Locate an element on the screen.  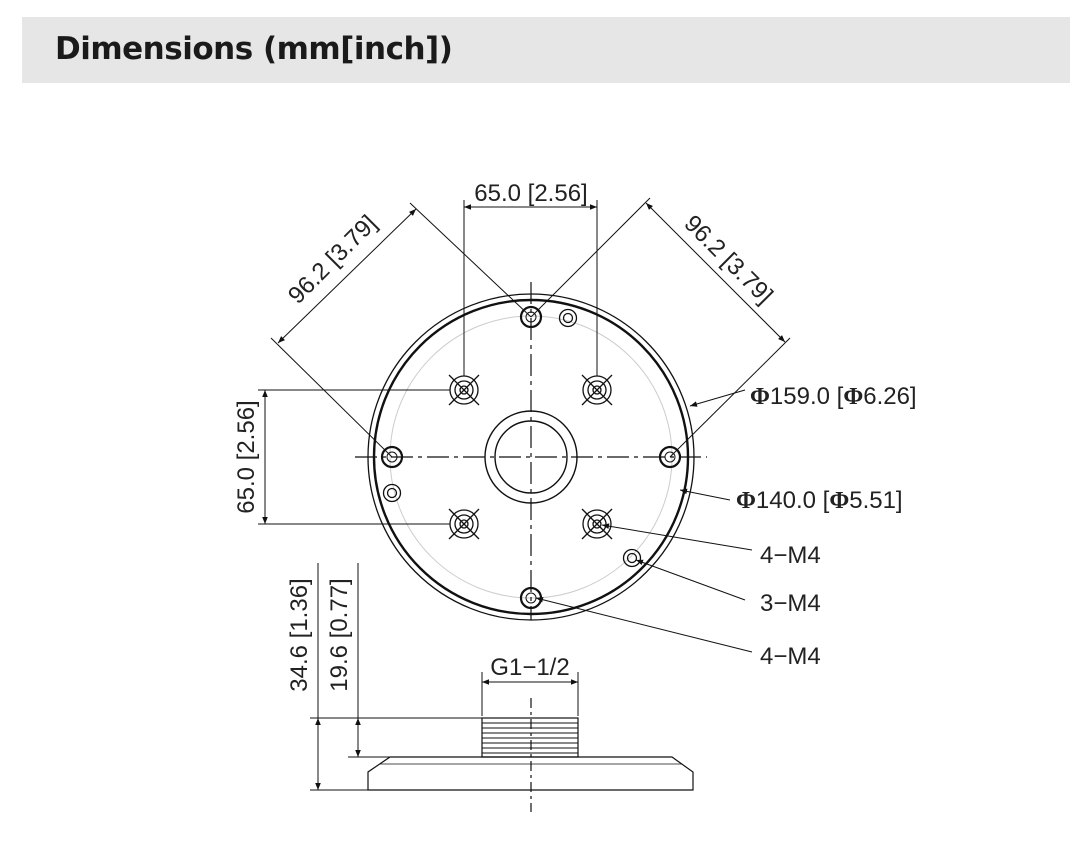
screw-label-small: 3−M4 is located at coordinates (790, 603).